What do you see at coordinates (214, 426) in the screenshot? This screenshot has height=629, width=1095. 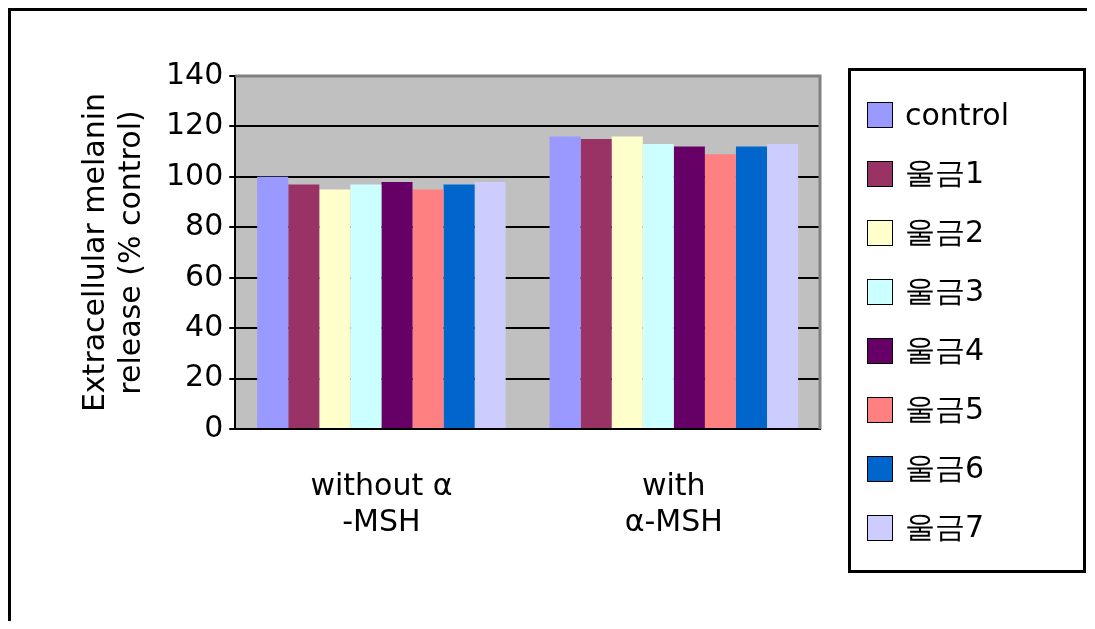 I see `y-tick-label: 0` at bounding box center [214, 426].